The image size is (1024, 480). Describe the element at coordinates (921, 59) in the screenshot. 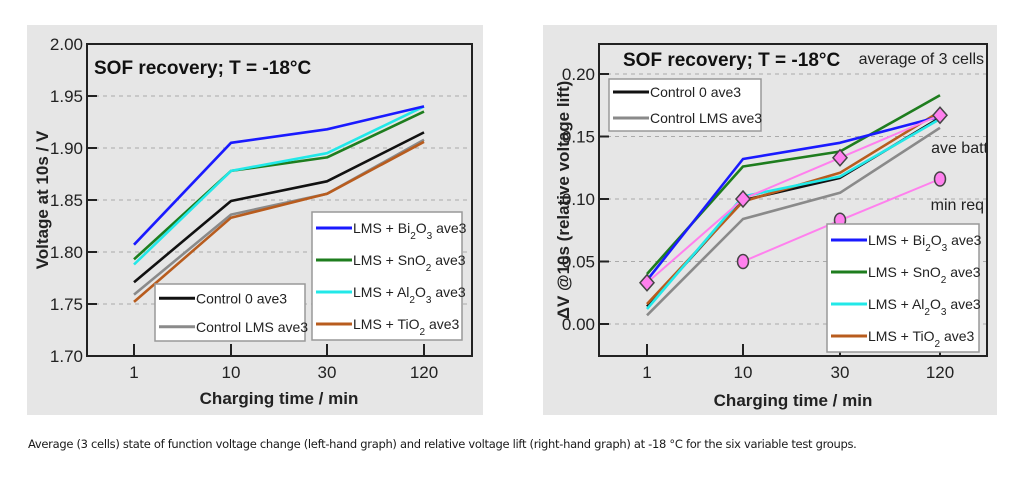

I see `right-annotation-average: average of 3 cells` at that location.